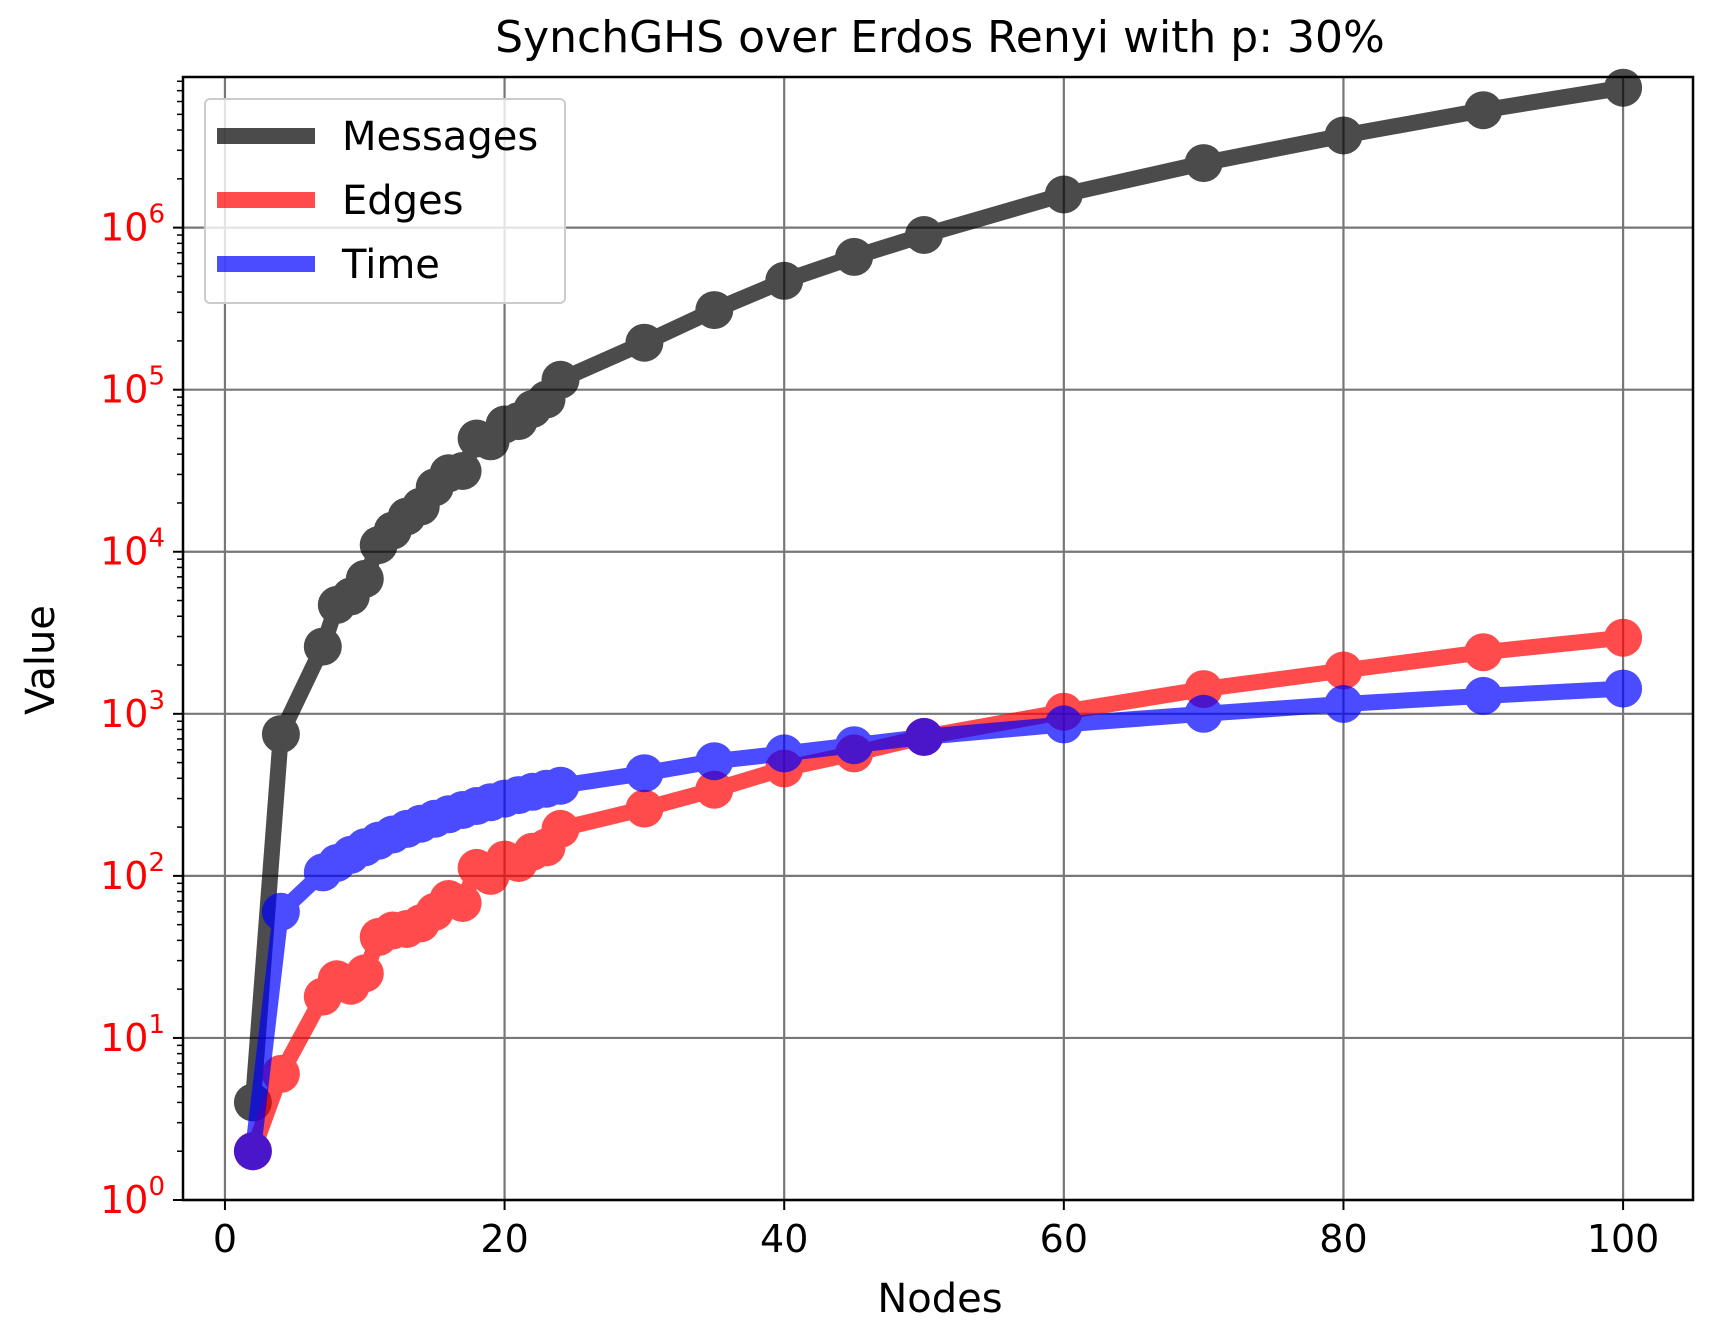 The image size is (1720, 1322). What do you see at coordinates (132, 549) in the screenshot?
I see `y-tick-label: 10⁴` at bounding box center [132, 549].